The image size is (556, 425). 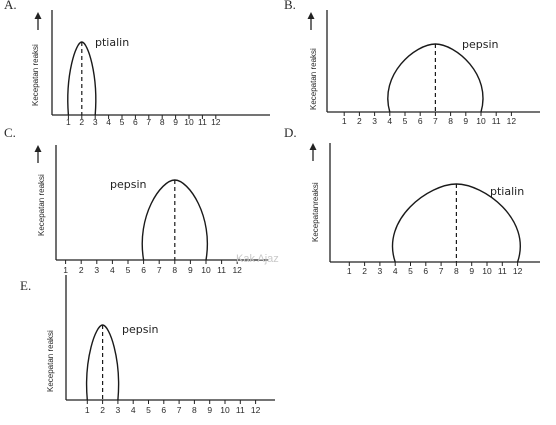 I want to click on panel-letter: E., so click(x=25, y=285).